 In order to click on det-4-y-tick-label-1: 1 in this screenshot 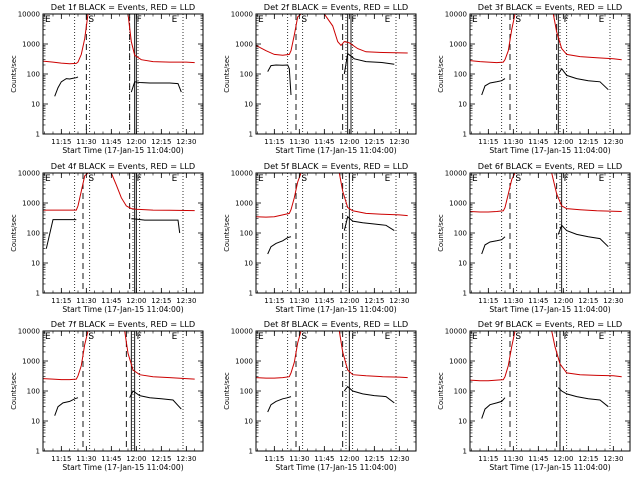, I will do `click(38, 294)`.